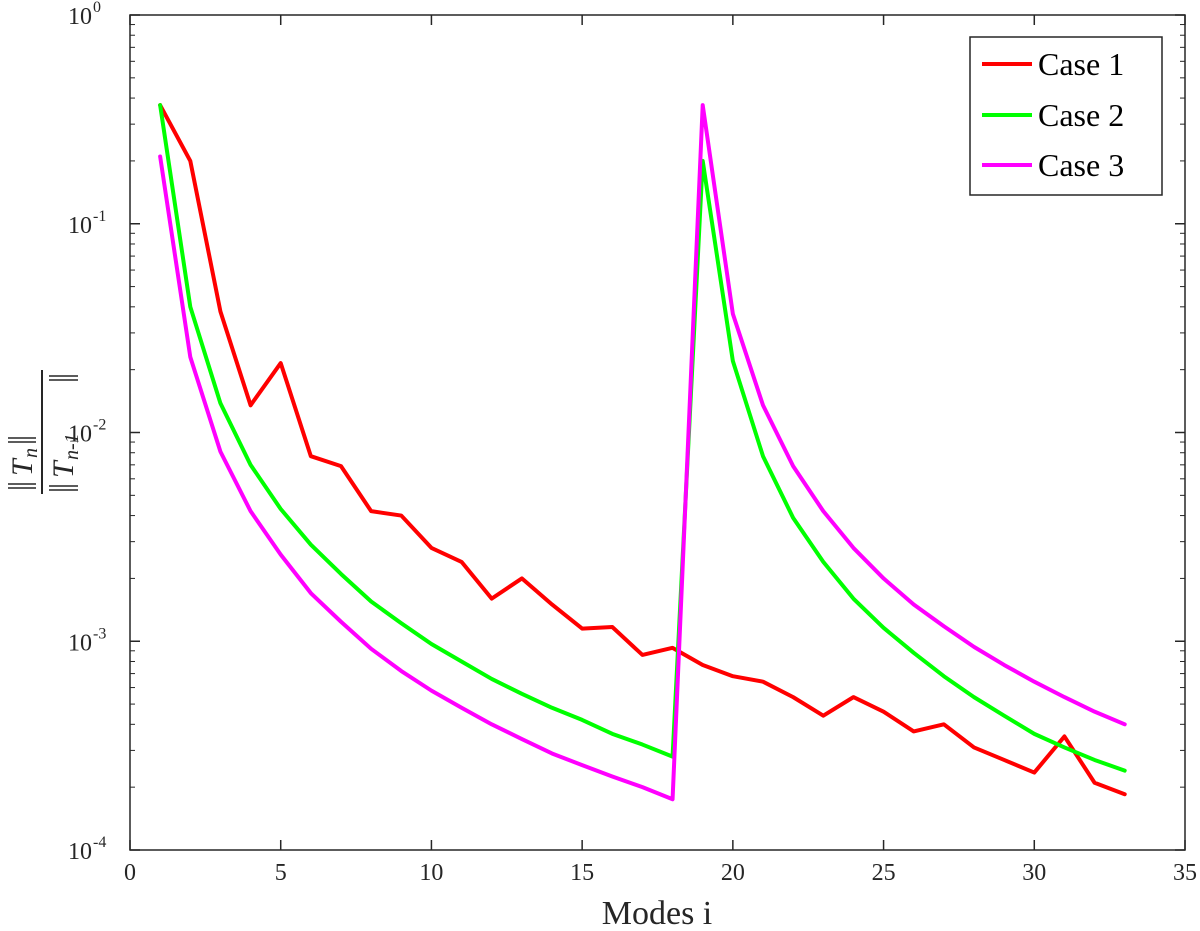 This screenshot has width=1200, height=931. I want to click on legend-label-case-2: Case 2, so click(1081, 115).